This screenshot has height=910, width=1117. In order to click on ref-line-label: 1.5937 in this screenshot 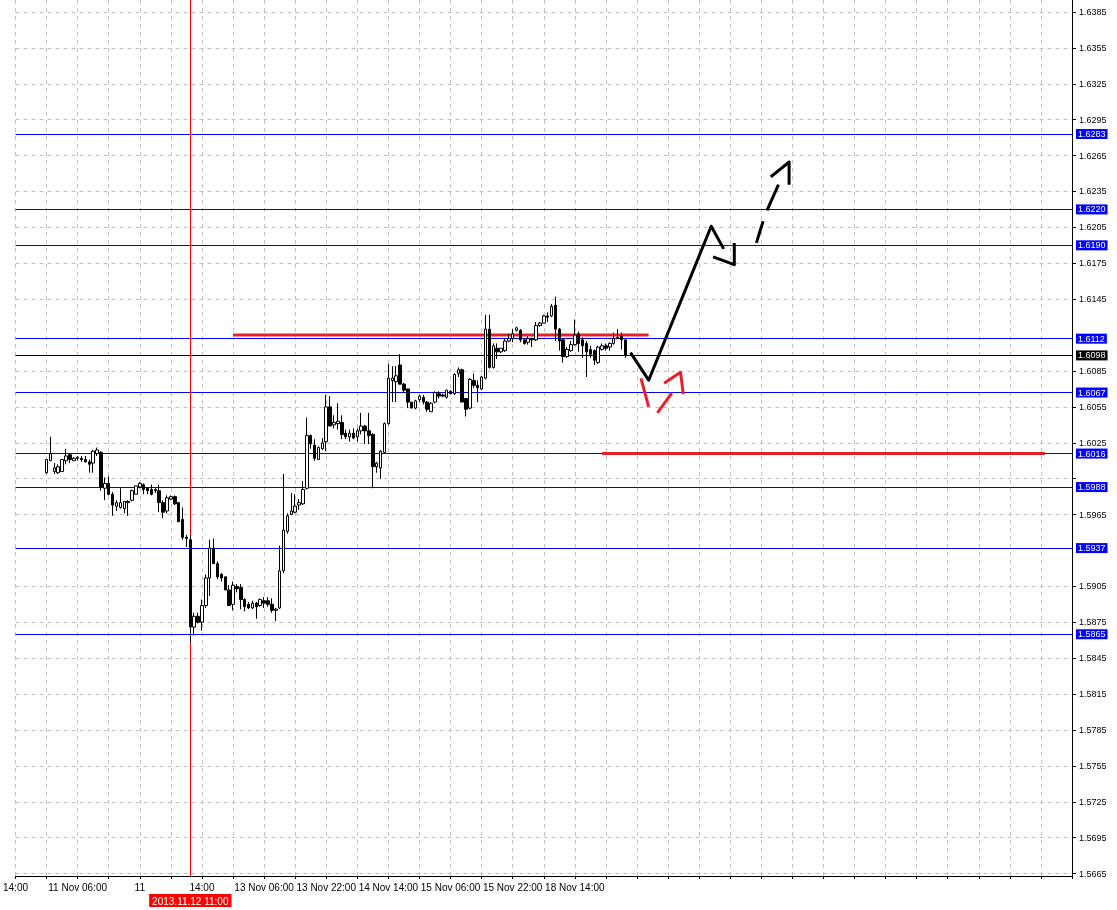, I will do `click(1092, 548)`.